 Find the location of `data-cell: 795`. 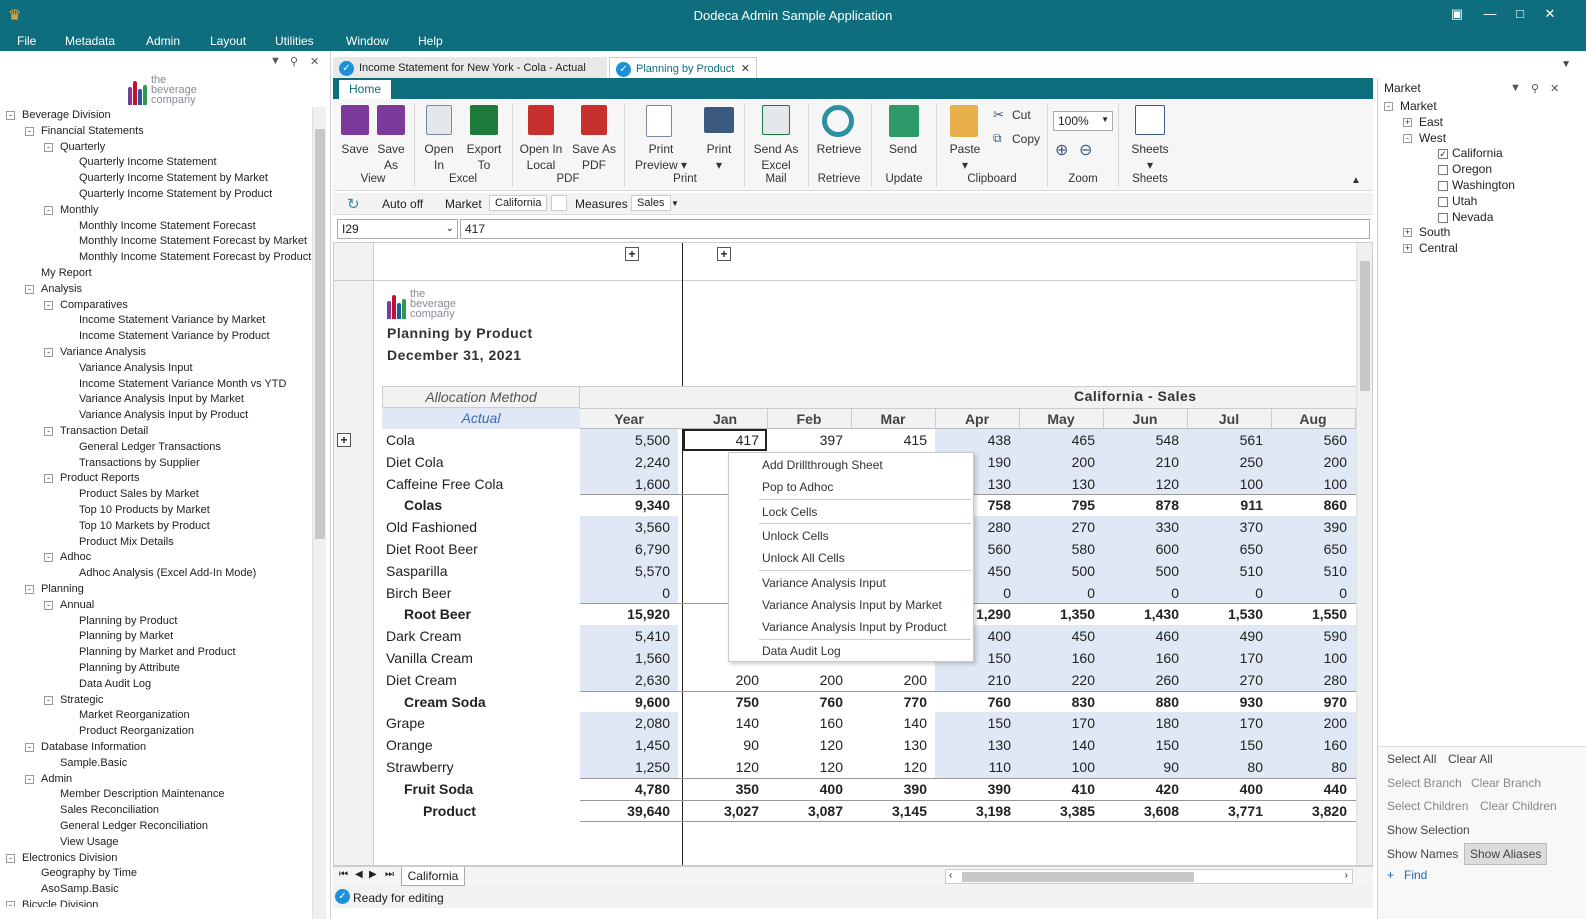

data-cell: 795 is located at coordinates (1083, 505).